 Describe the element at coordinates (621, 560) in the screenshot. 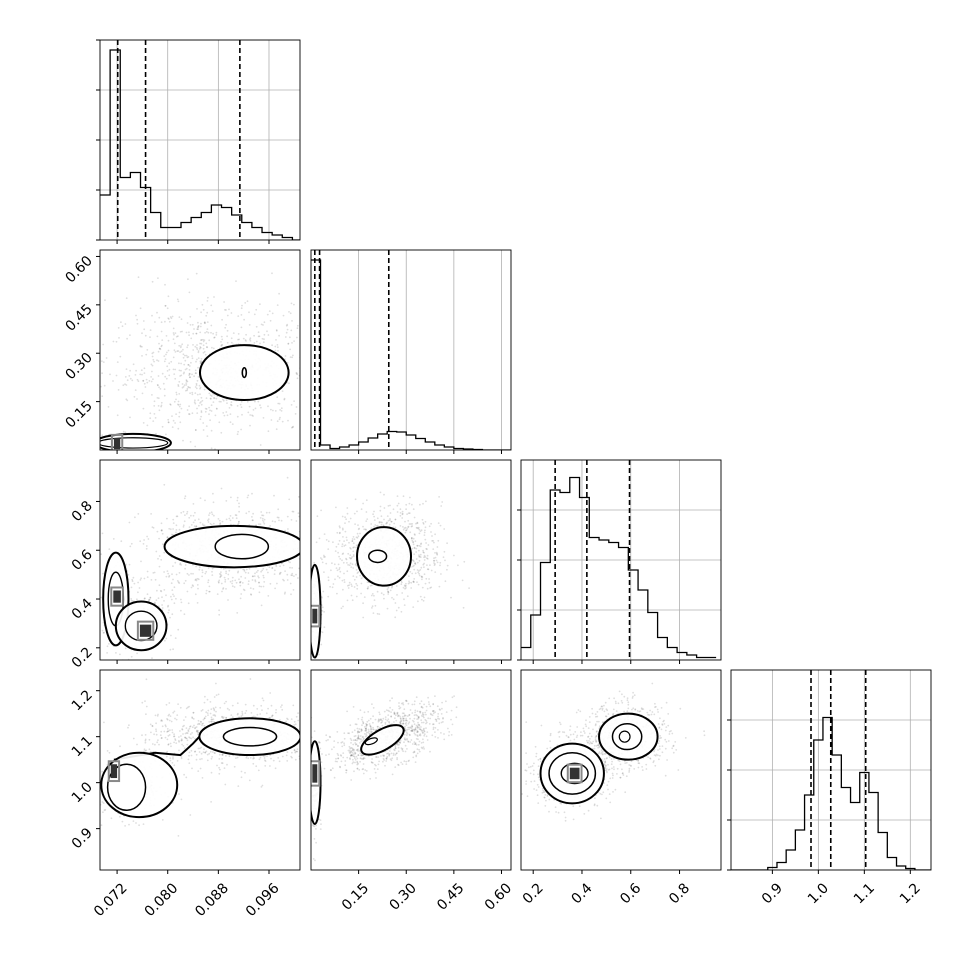

I see `panel-content` at that location.